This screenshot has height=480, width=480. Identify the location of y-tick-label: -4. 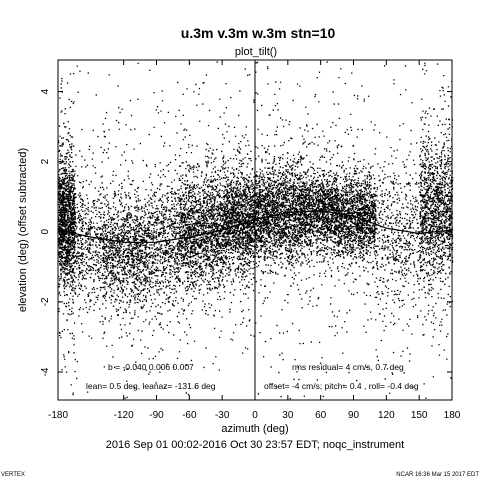
(45, 371).